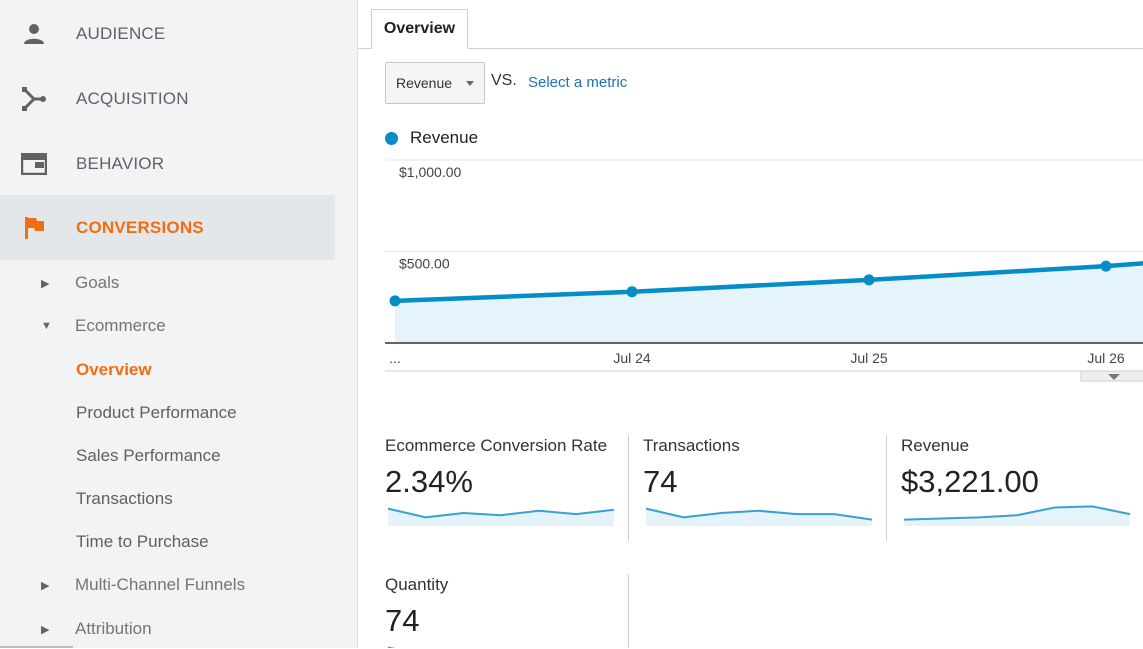  Describe the element at coordinates (120, 326) in the screenshot. I see `nav-ecommerce-label: Ecommerce` at that location.